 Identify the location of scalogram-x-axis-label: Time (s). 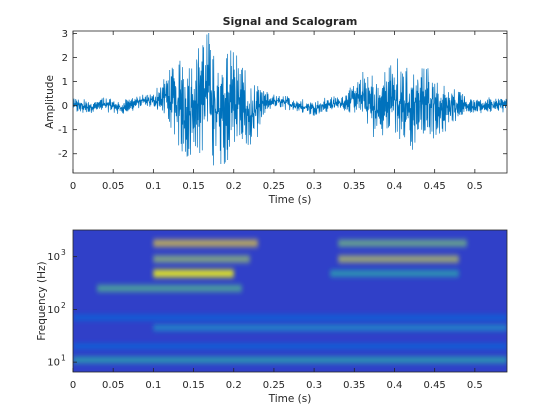
(290, 399).